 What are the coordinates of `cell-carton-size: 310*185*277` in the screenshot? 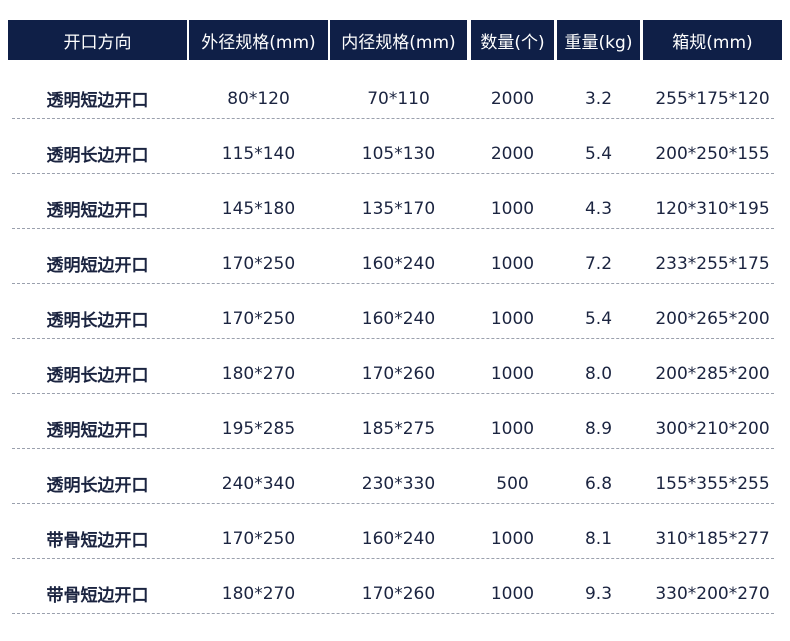 It's located at (712, 538).